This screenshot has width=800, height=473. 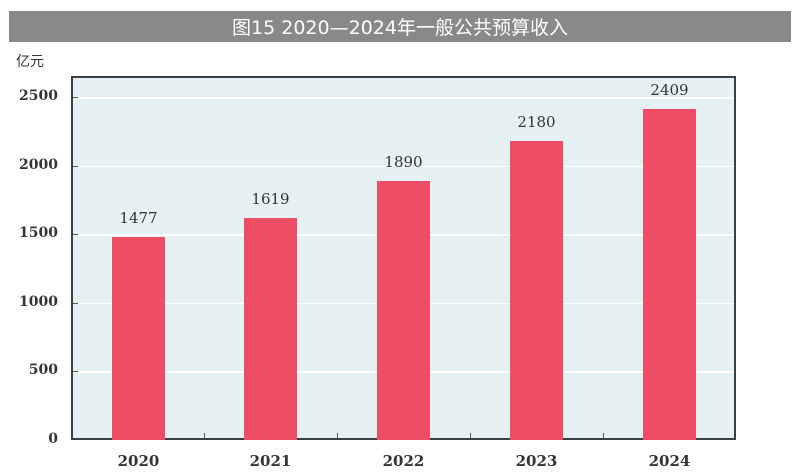 What do you see at coordinates (38, 96) in the screenshot?
I see `y-tick-label: 2500` at bounding box center [38, 96].